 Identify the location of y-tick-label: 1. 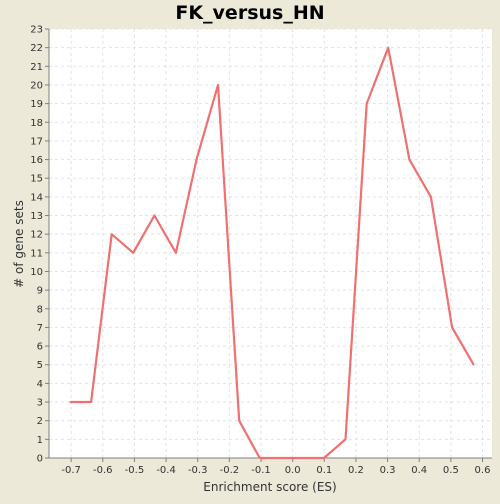
(40, 440).